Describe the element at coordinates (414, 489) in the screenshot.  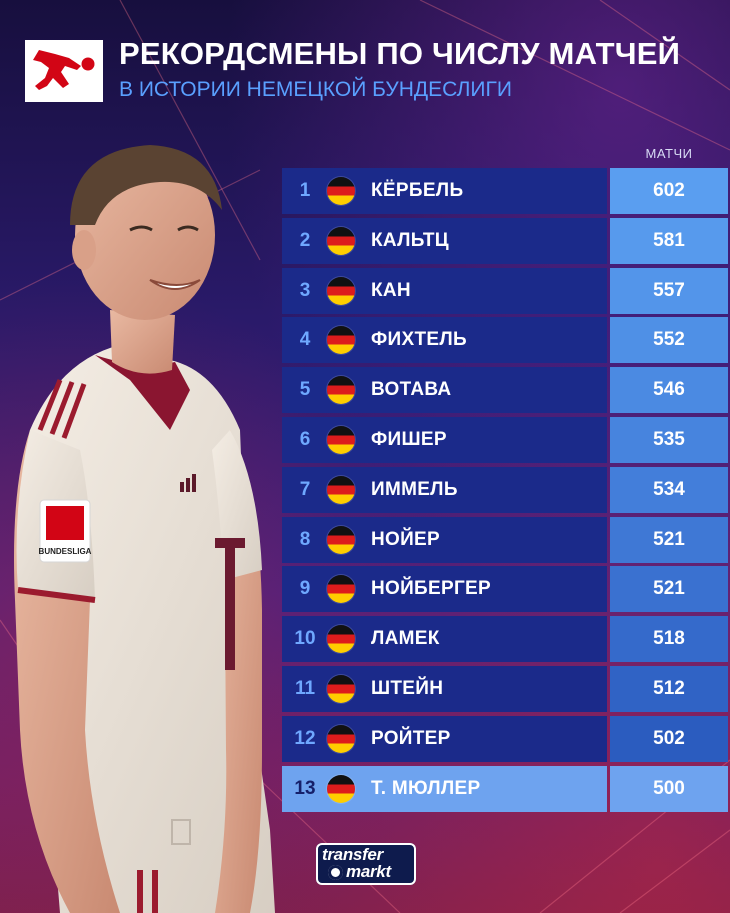
I see `player-name: ИММЕЛЬ` at that location.